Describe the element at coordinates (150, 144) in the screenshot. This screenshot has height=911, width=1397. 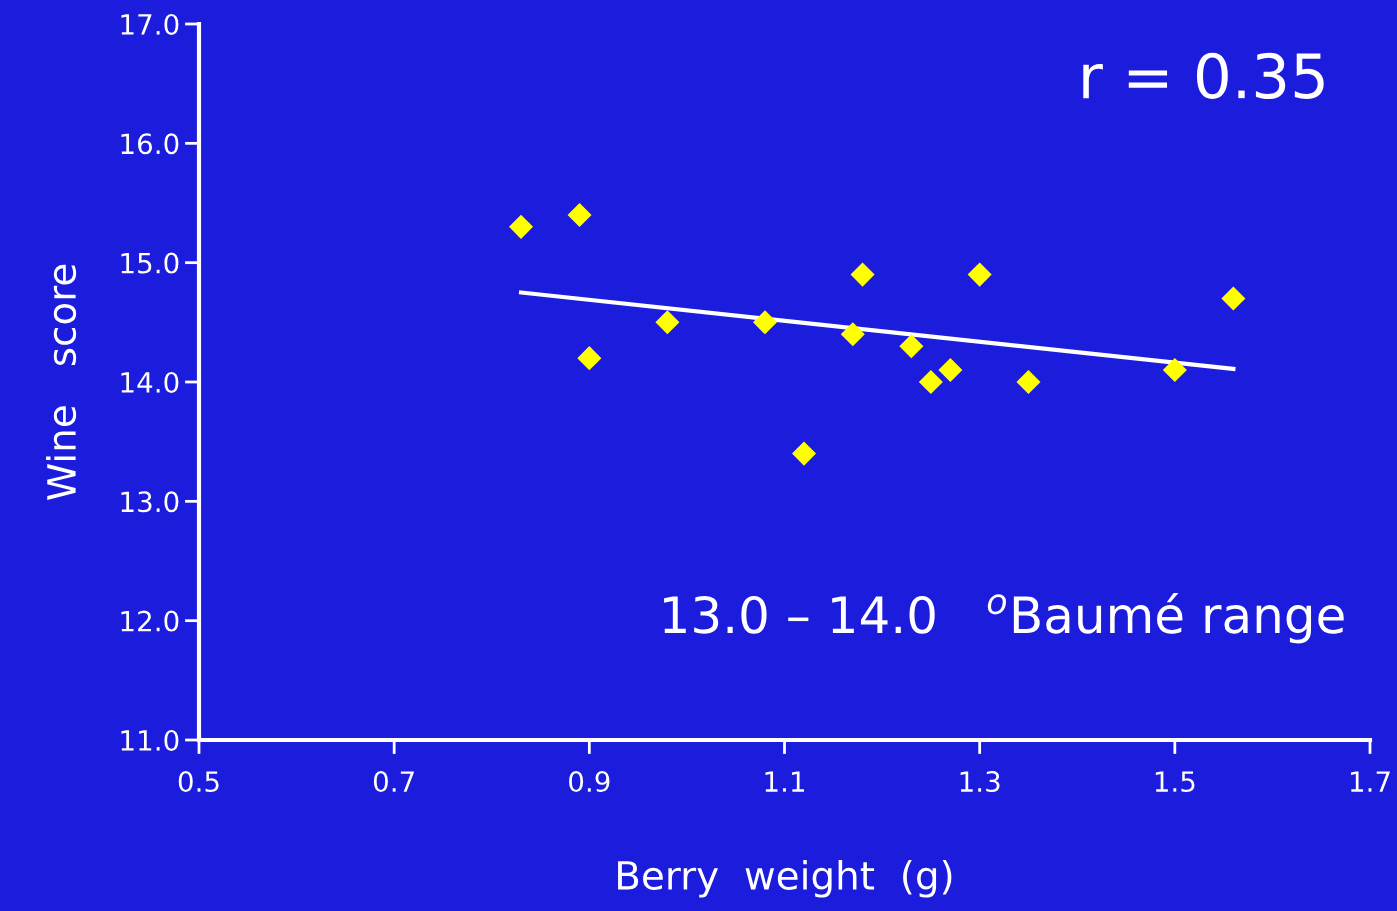
I see `y-tick-label: 16.0` at that location.